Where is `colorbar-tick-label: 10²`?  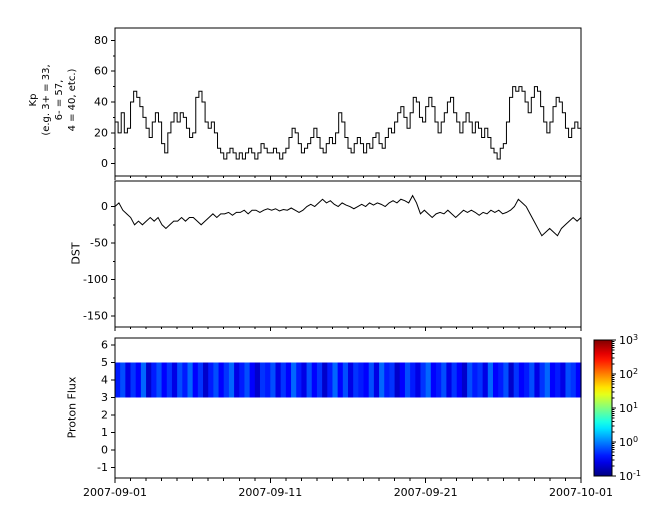
colorbar-tick-label: 10² is located at coordinates (628, 374).